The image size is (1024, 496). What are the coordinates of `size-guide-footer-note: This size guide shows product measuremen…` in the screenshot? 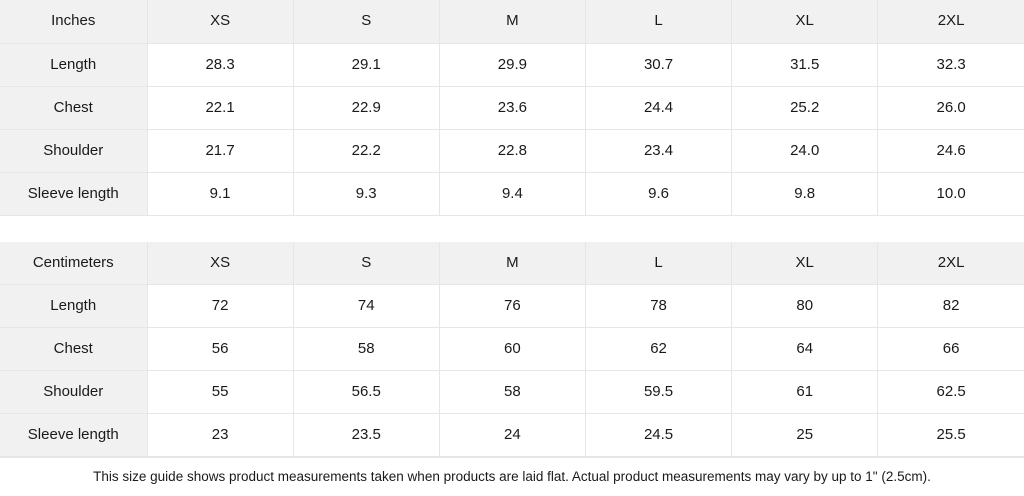 It's located at (512, 476).